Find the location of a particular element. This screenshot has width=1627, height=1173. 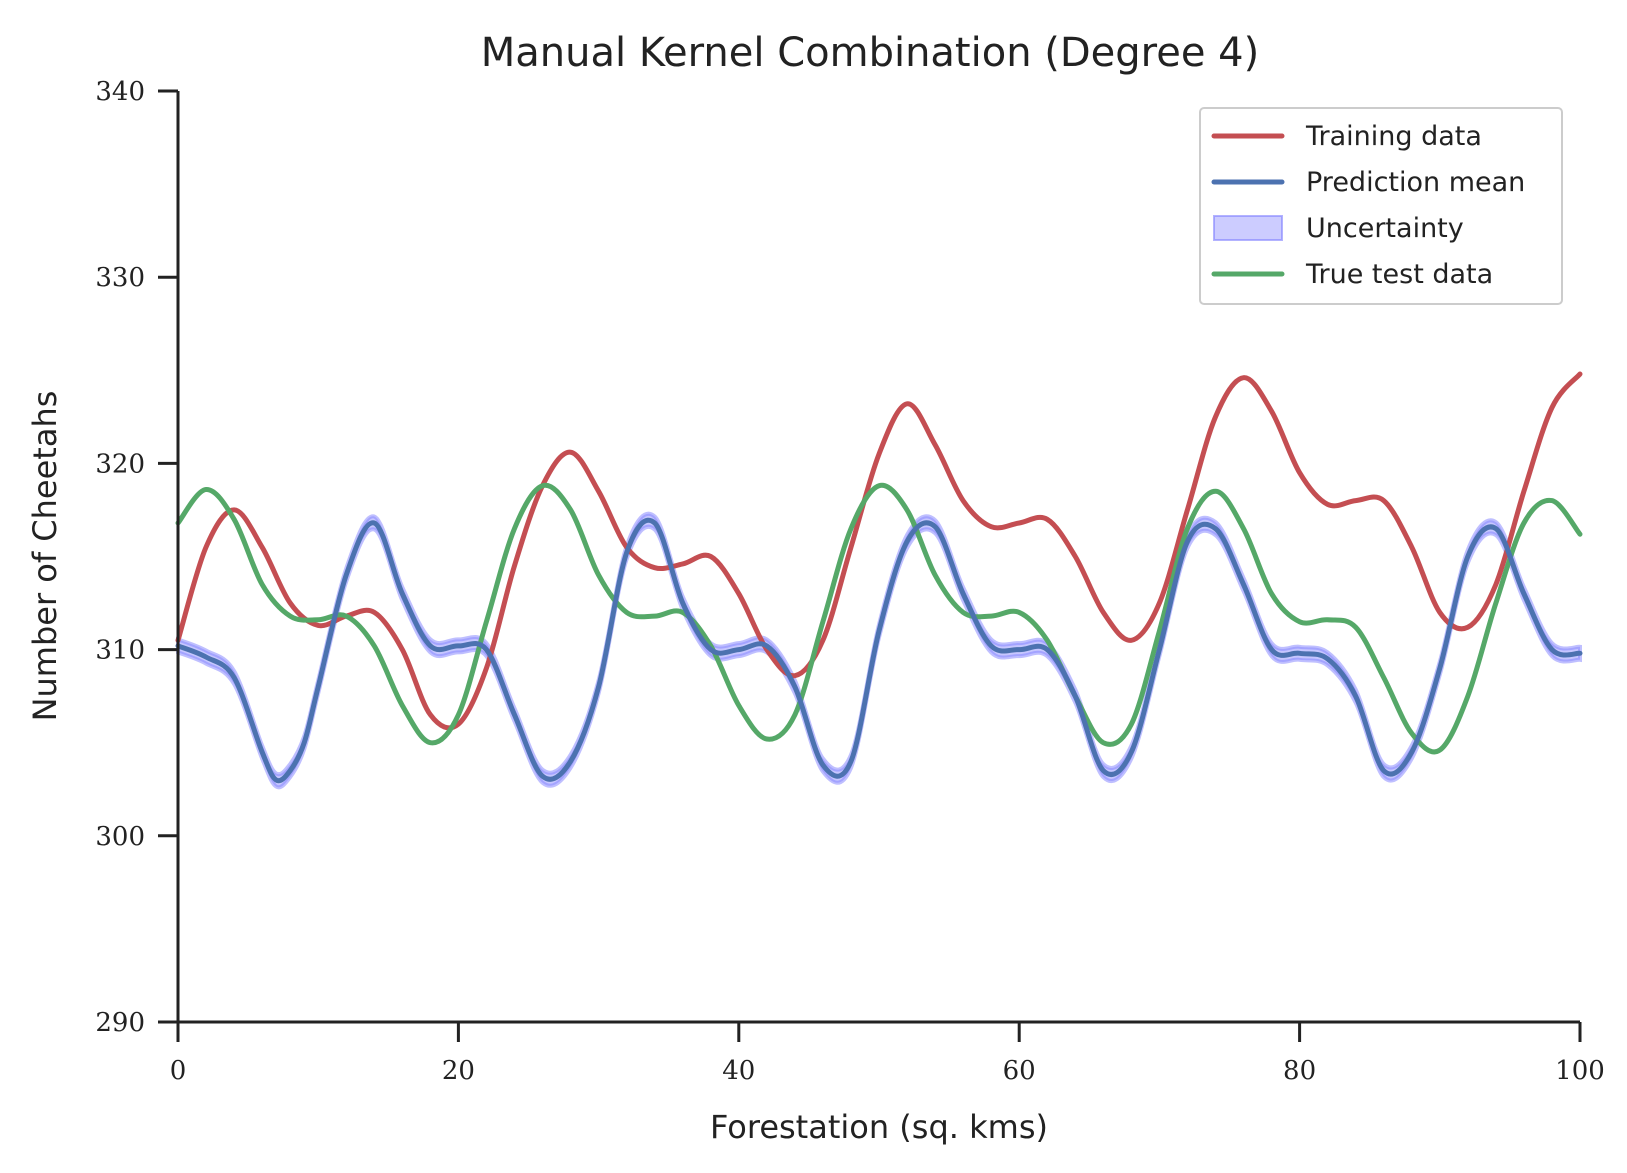

x-tick-label: 20 is located at coordinates (458, 1071).